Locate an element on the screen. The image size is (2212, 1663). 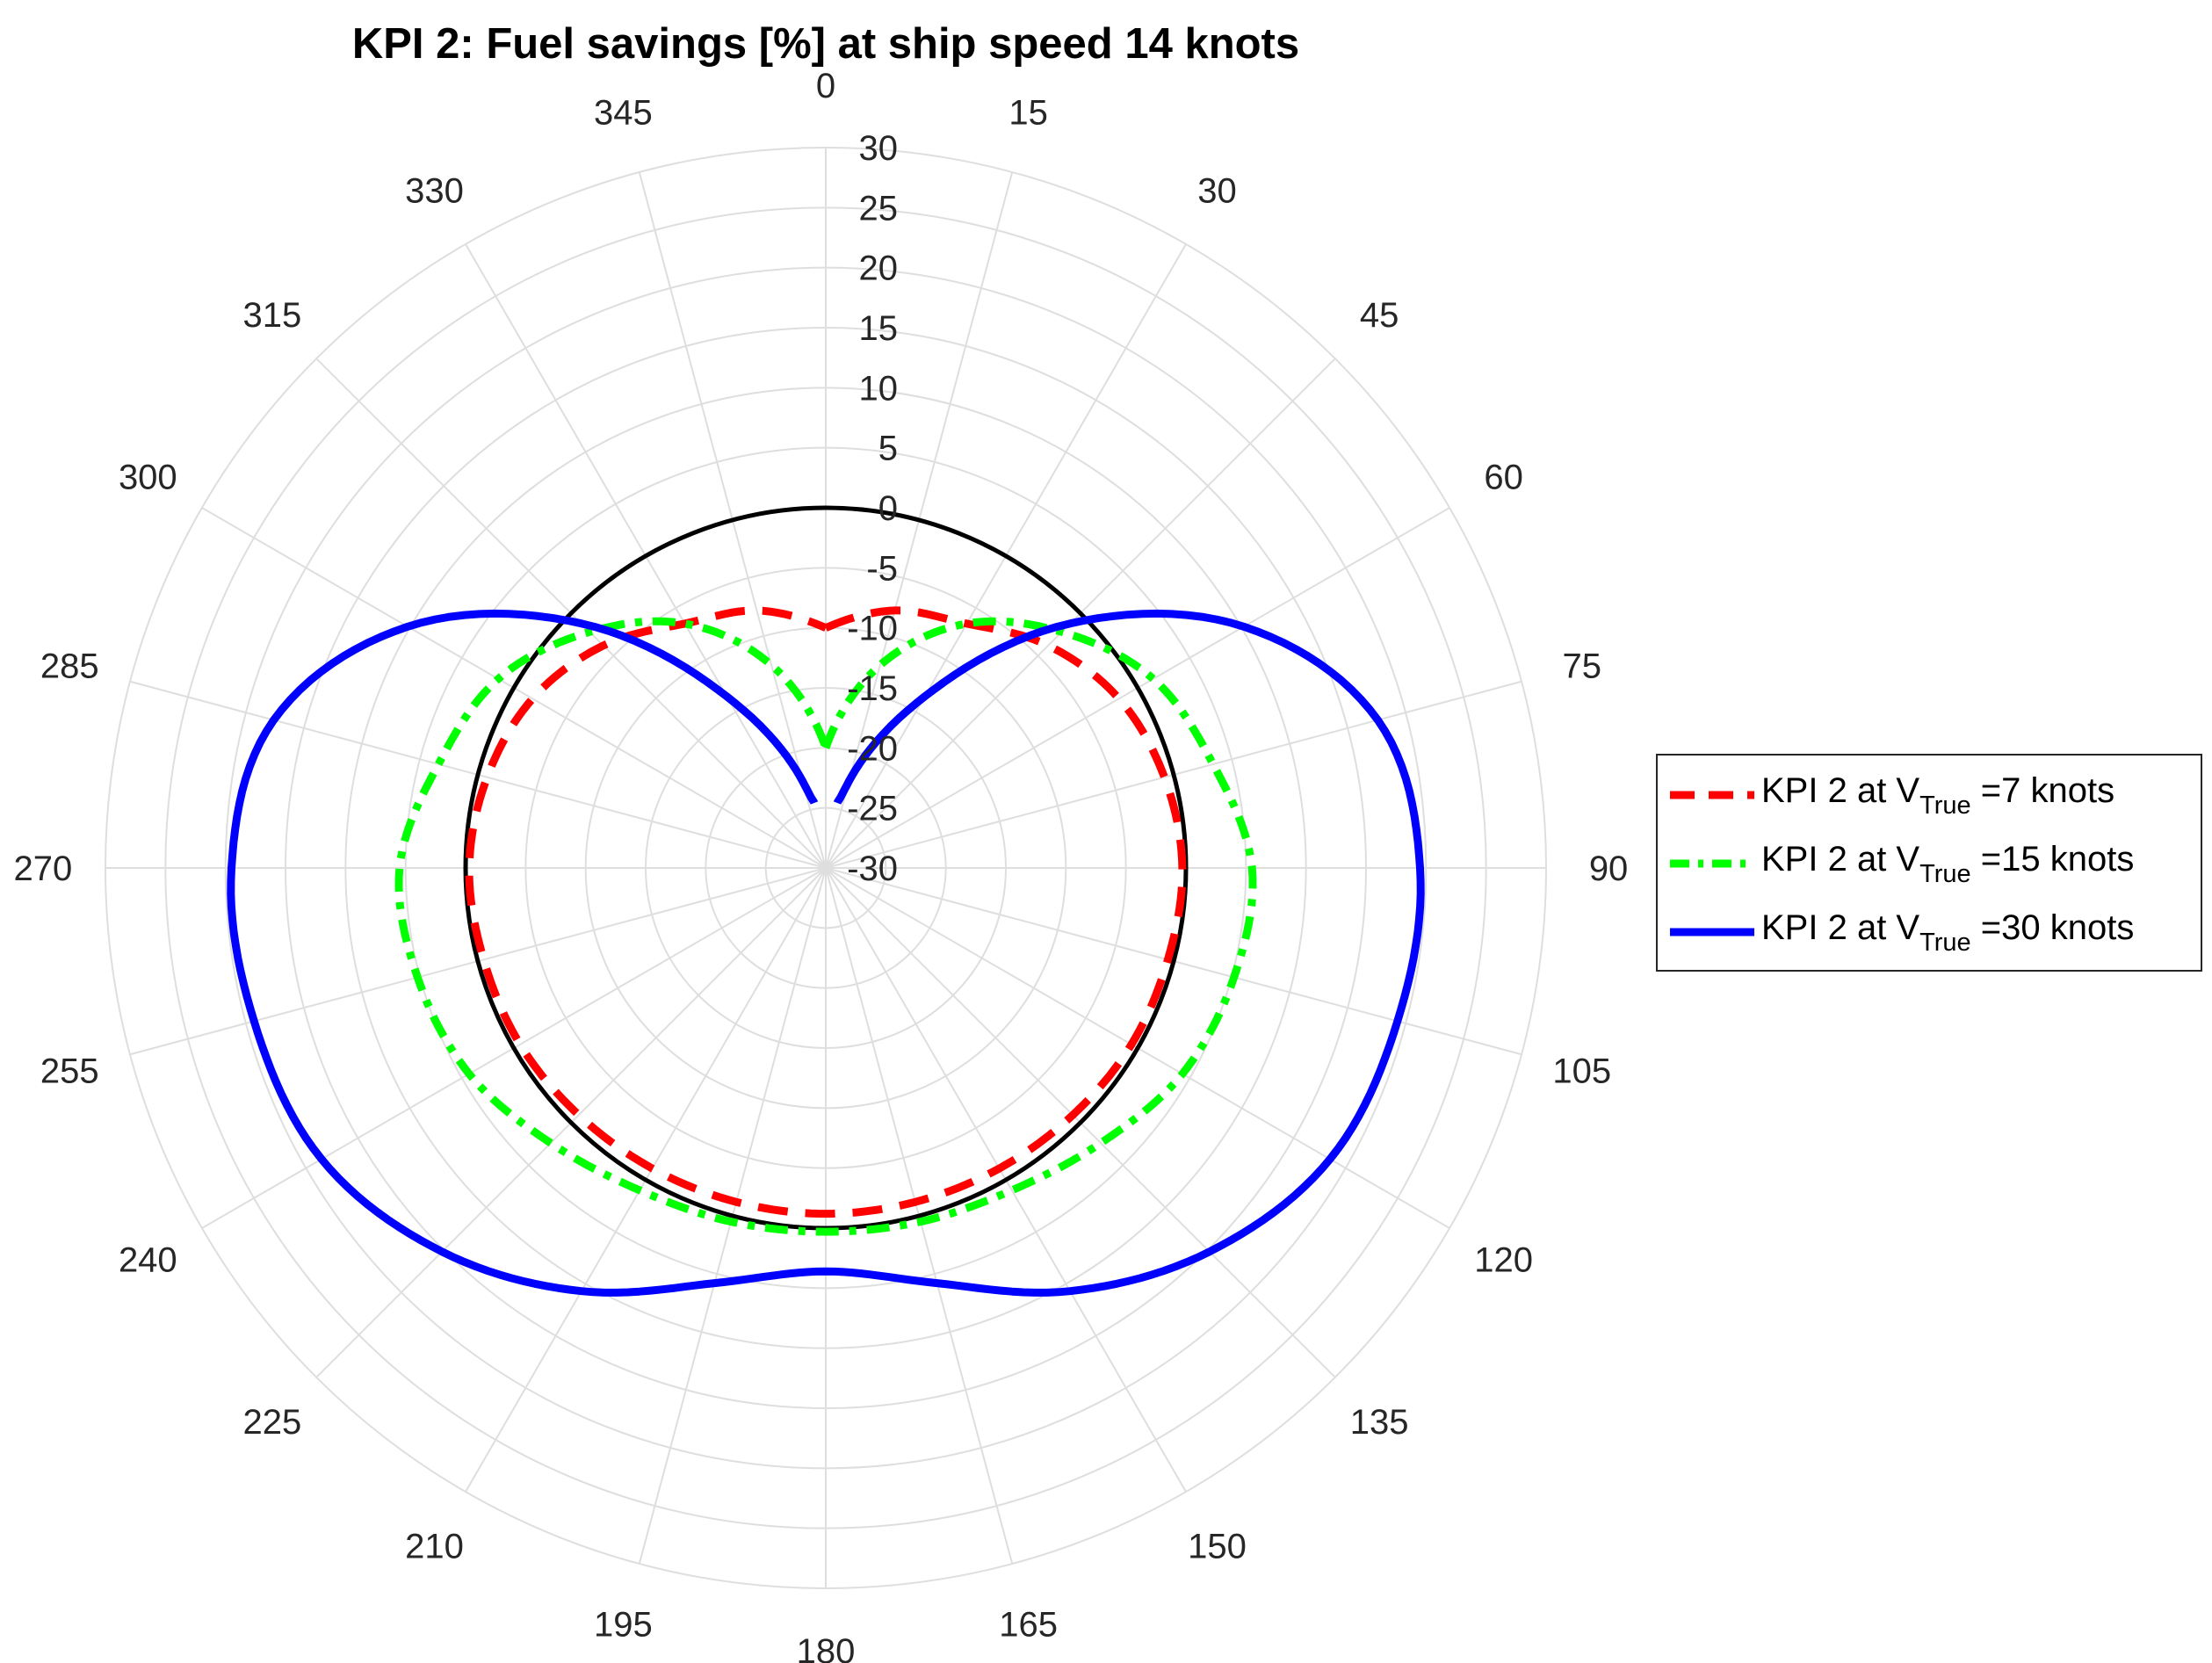
r-tick-5: 5 is located at coordinates (888, 449).